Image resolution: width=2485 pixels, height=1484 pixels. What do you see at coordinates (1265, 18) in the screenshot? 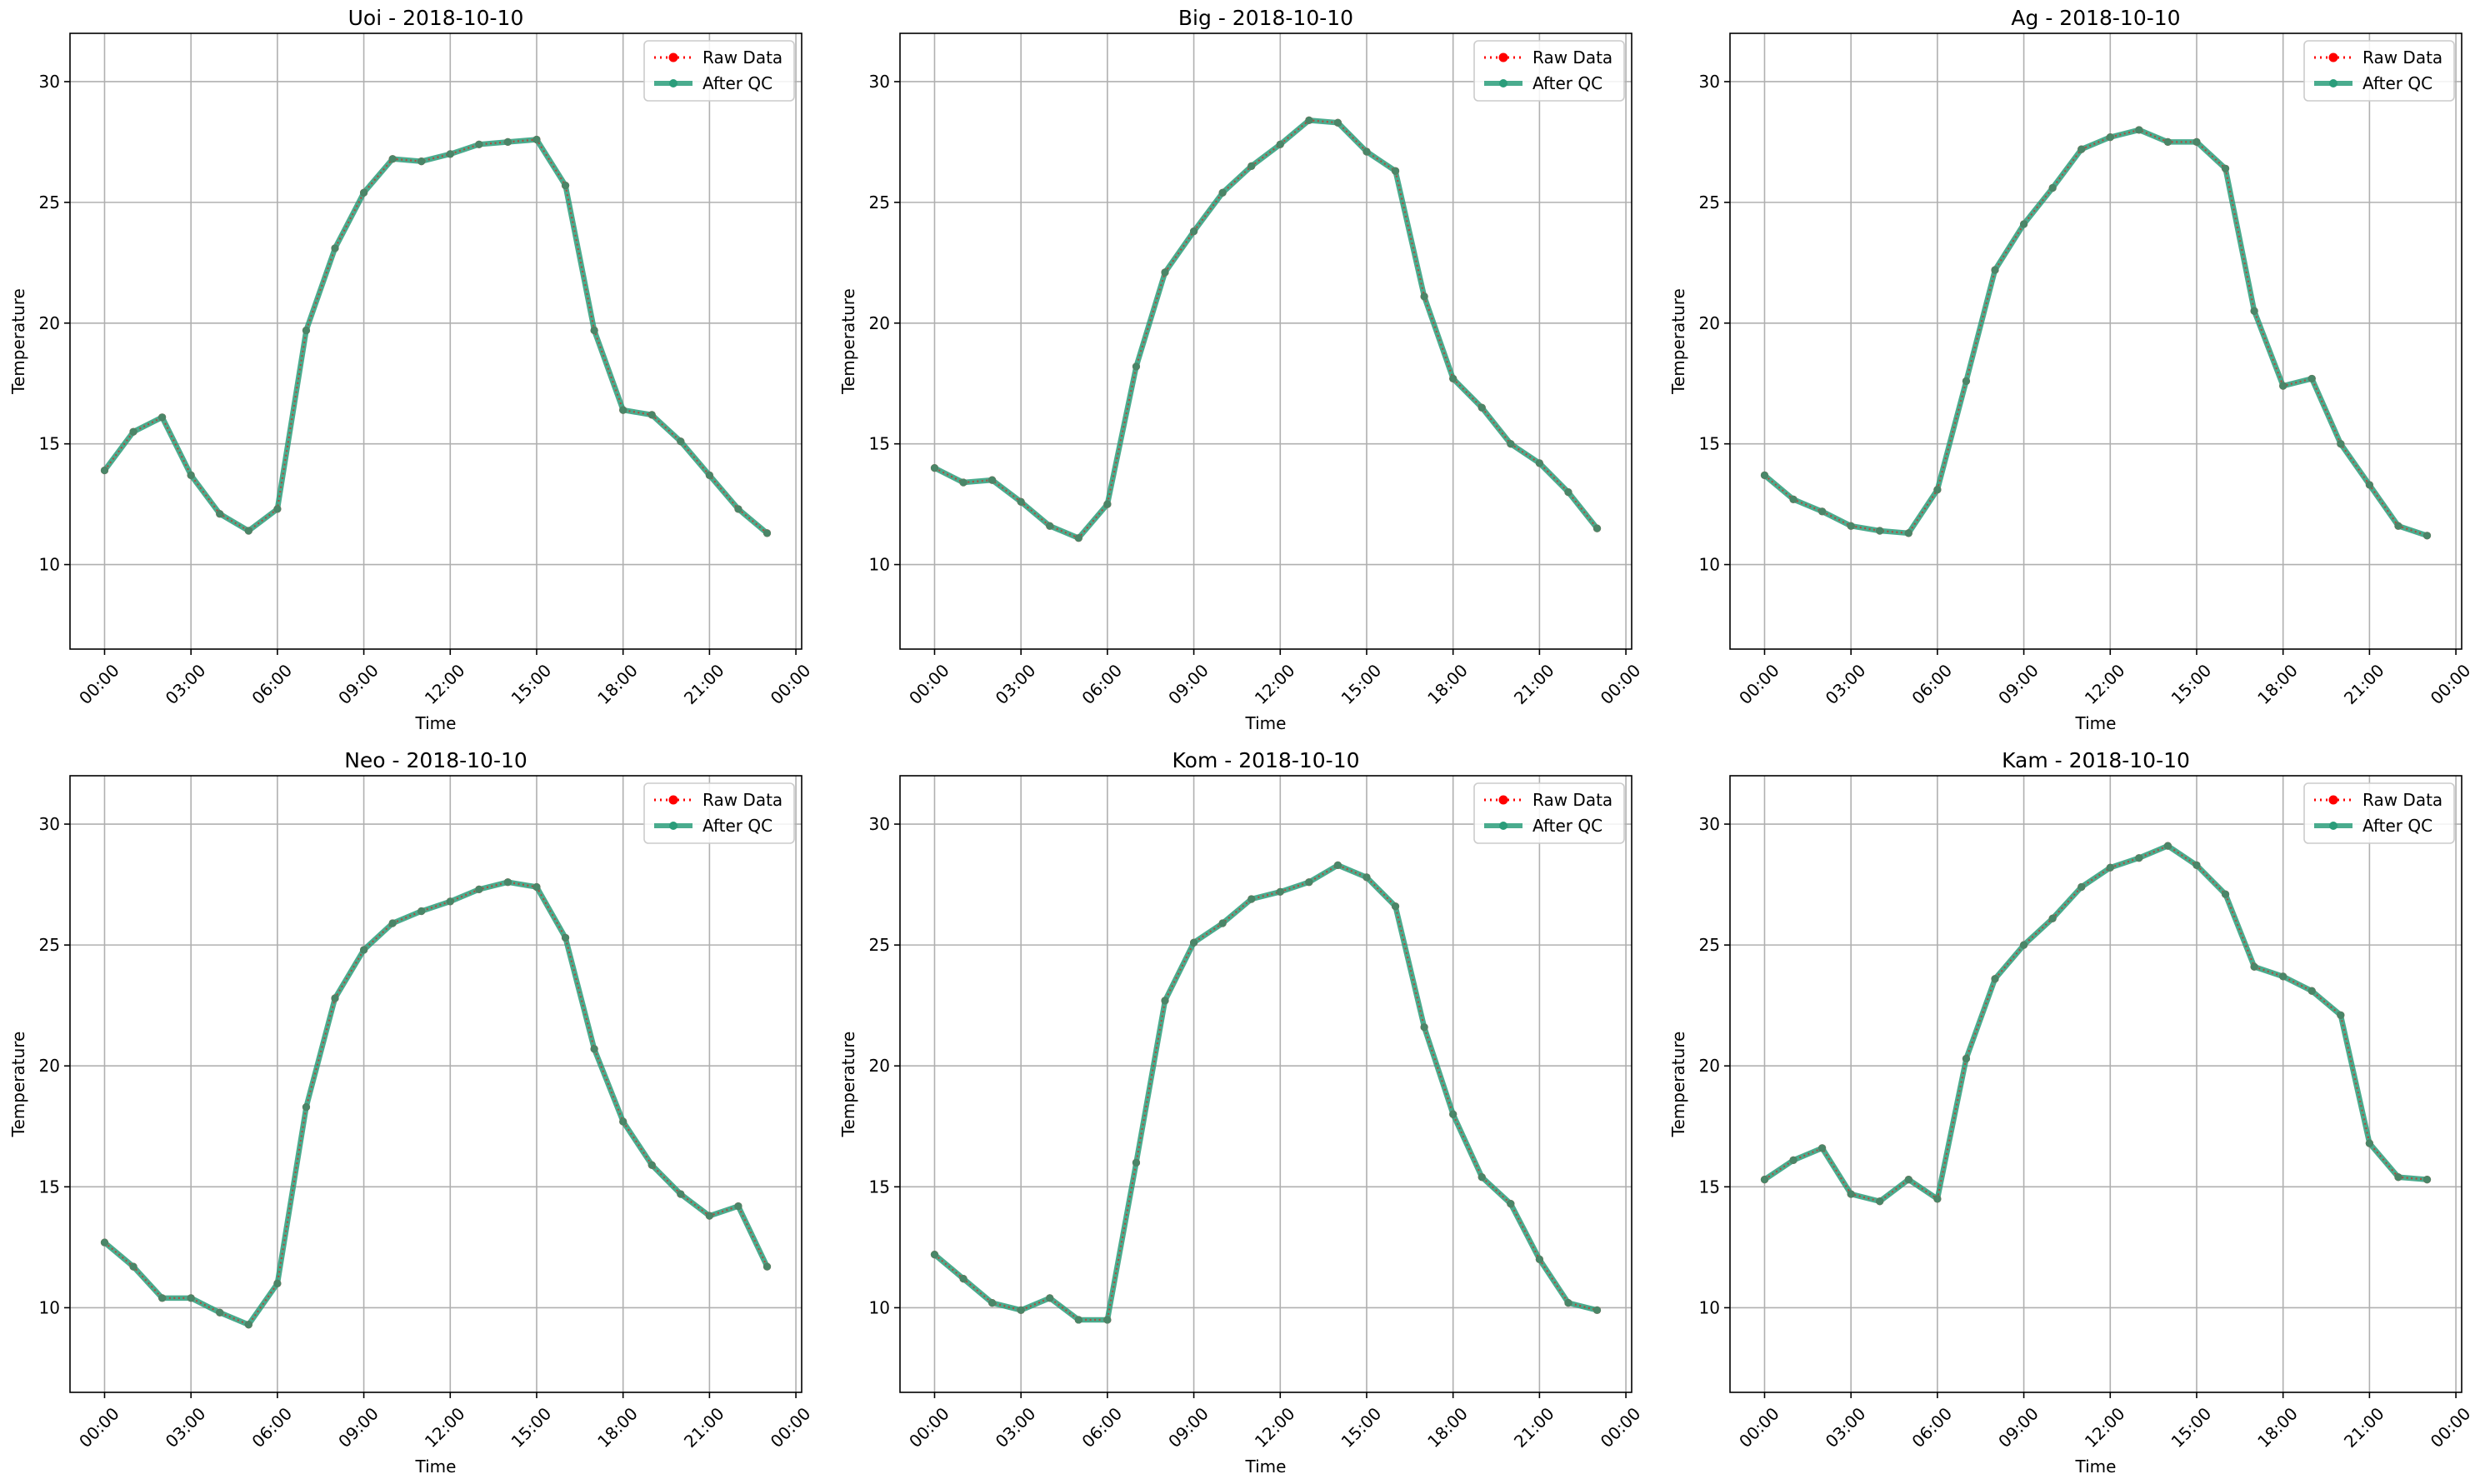
I see `chart-title: Big - 2018-10-10` at bounding box center [1265, 18].